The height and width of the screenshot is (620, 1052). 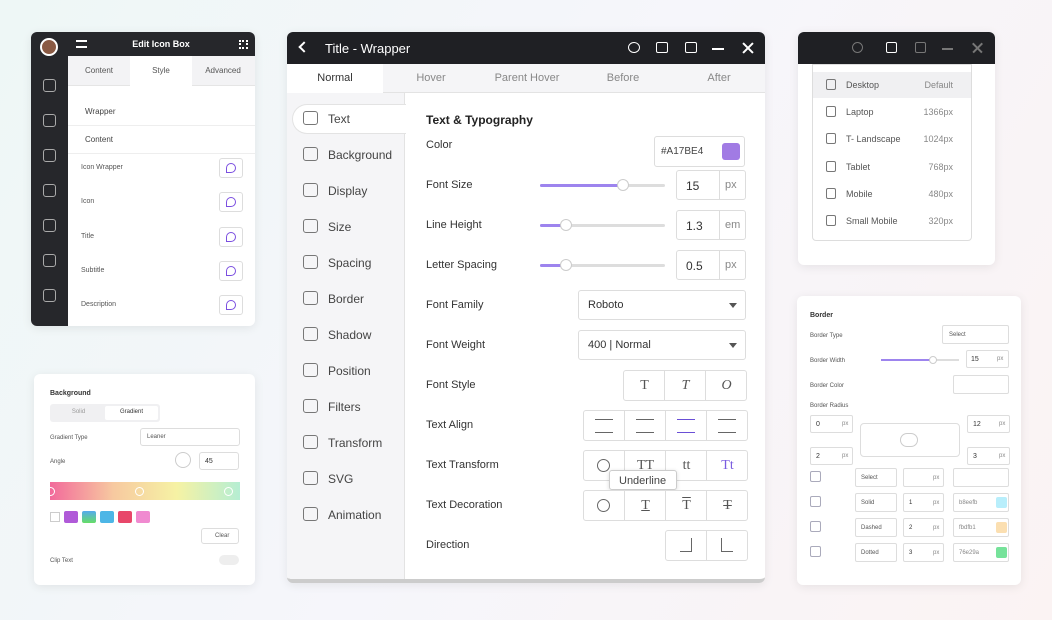 What do you see at coordinates (923, 477) in the screenshot?
I see `input: px` at bounding box center [923, 477].